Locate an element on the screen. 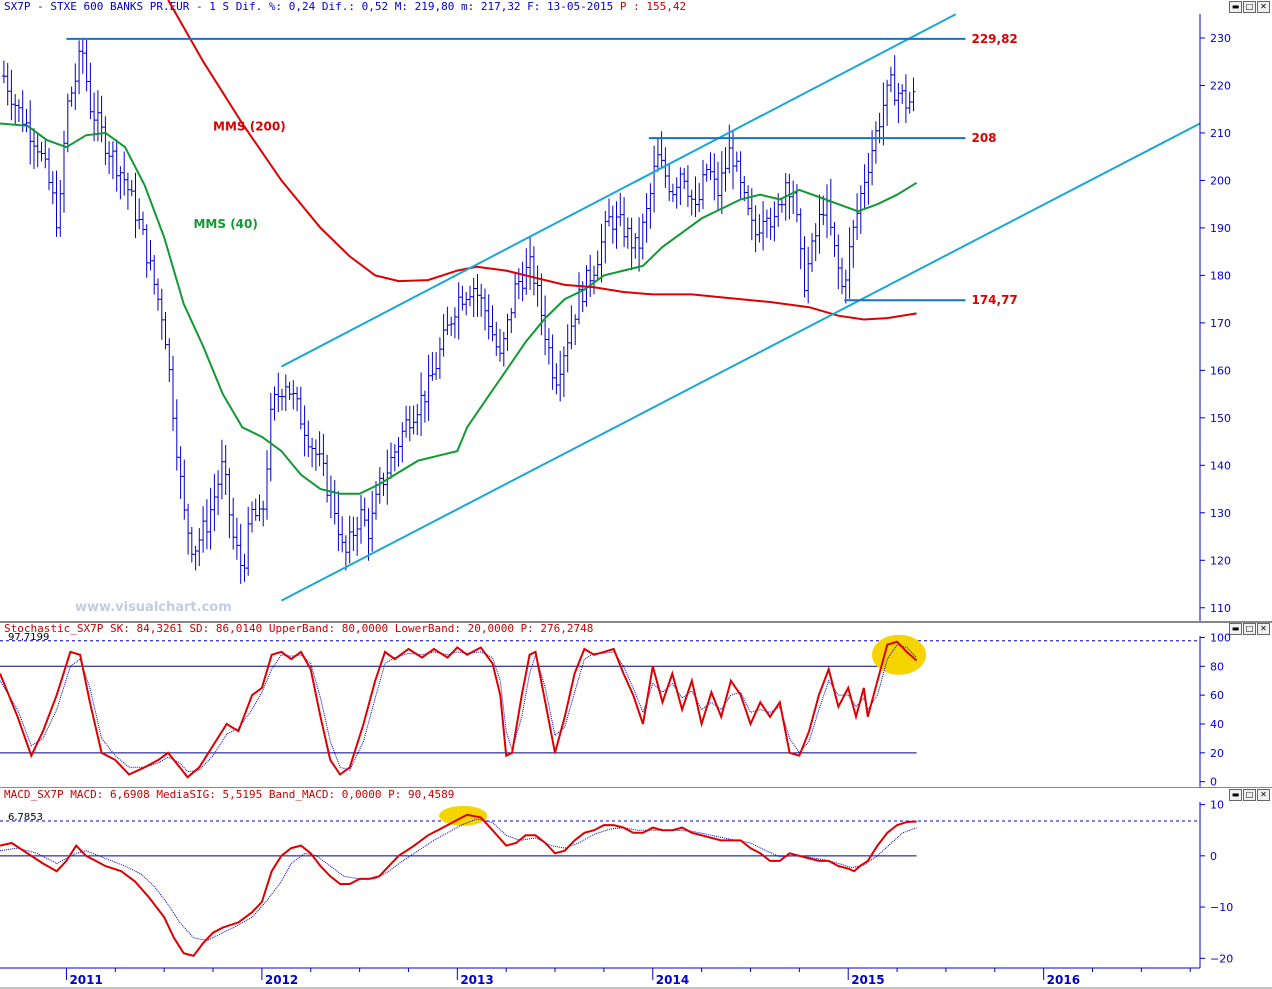  stoch-reference-label: 97,7199 is located at coordinates (28, 637).